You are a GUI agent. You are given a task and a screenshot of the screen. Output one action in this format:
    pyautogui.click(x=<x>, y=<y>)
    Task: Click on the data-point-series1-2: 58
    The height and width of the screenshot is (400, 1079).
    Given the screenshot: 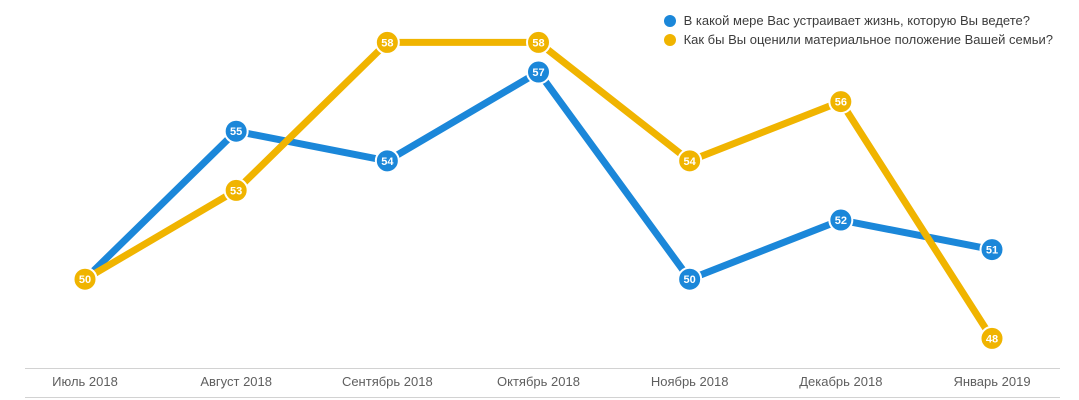 What is the action you would take?
    pyautogui.click(x=387, y=42)
    